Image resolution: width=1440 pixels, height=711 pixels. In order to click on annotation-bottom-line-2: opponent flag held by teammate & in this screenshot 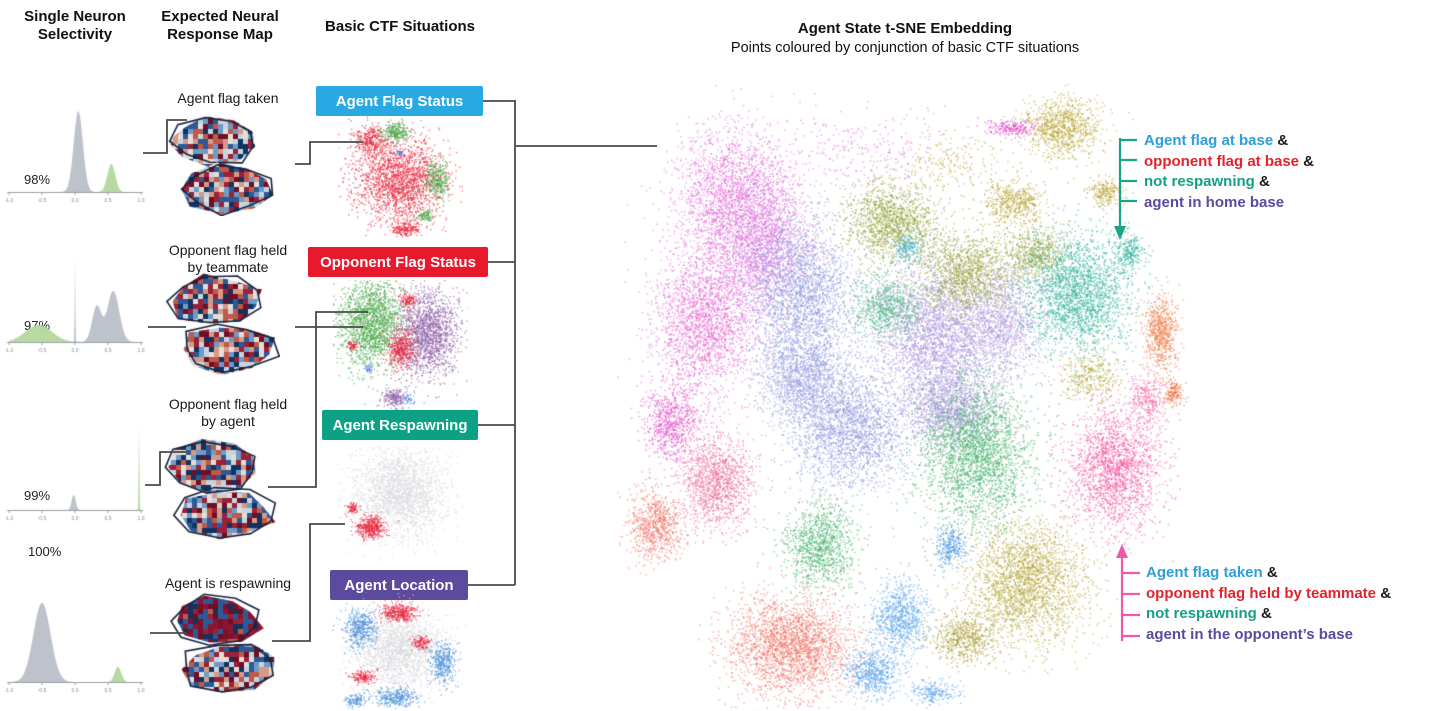, I will do `click(1269, 593)`.